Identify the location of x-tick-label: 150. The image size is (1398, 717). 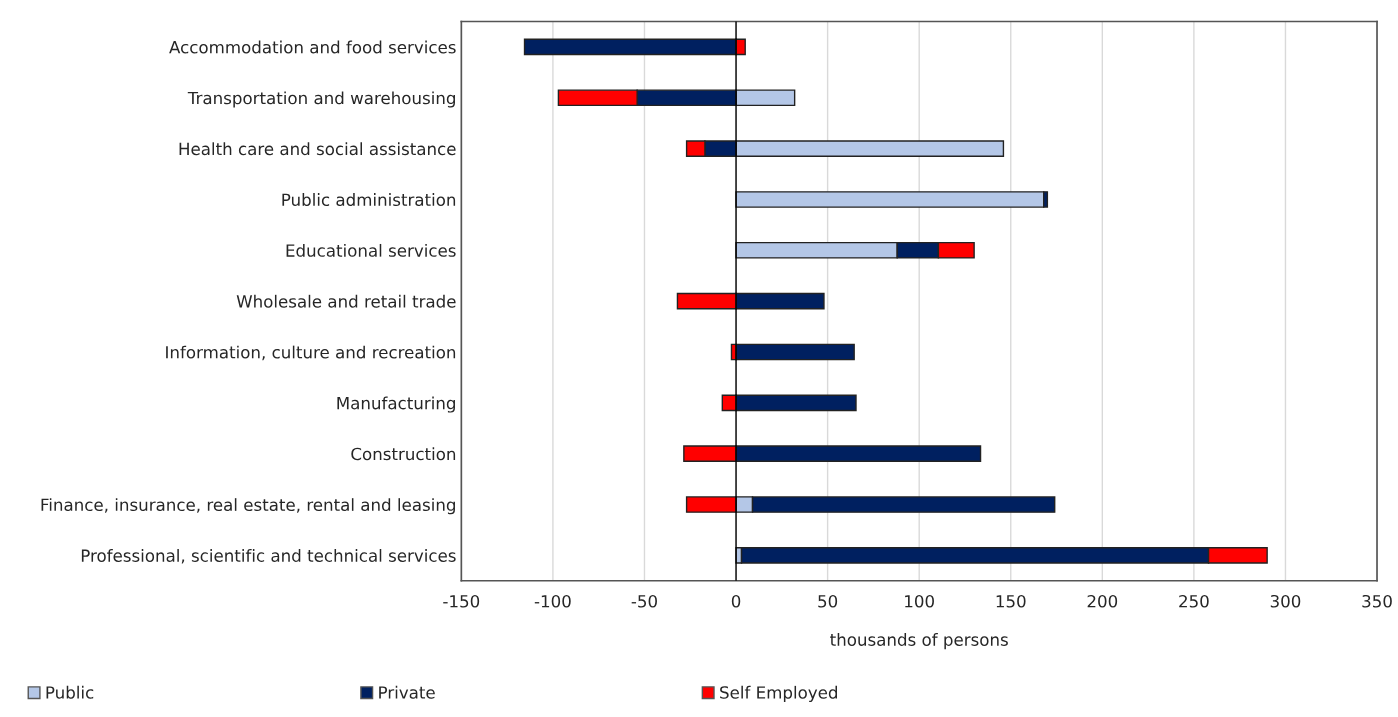
(1011, 601).